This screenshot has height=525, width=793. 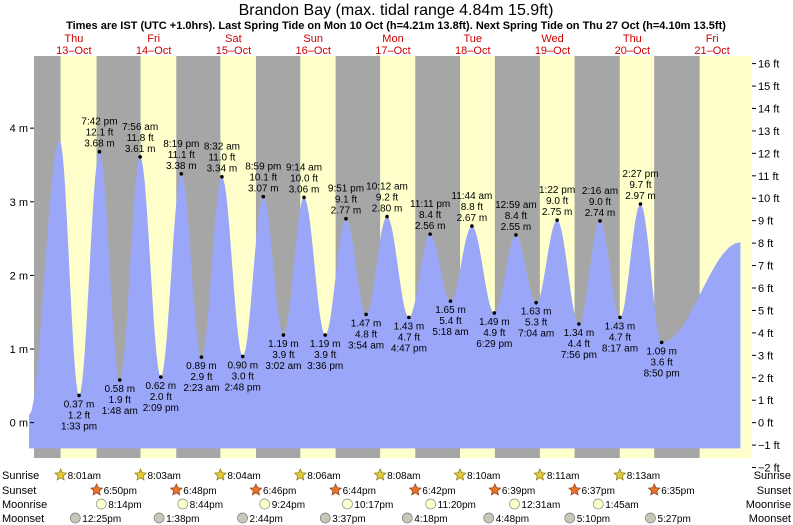 What do you see at coordinates (430, 519) in the screenshot?
I see `moonset-time: 4:18pm` at bounding box center [430, 519].